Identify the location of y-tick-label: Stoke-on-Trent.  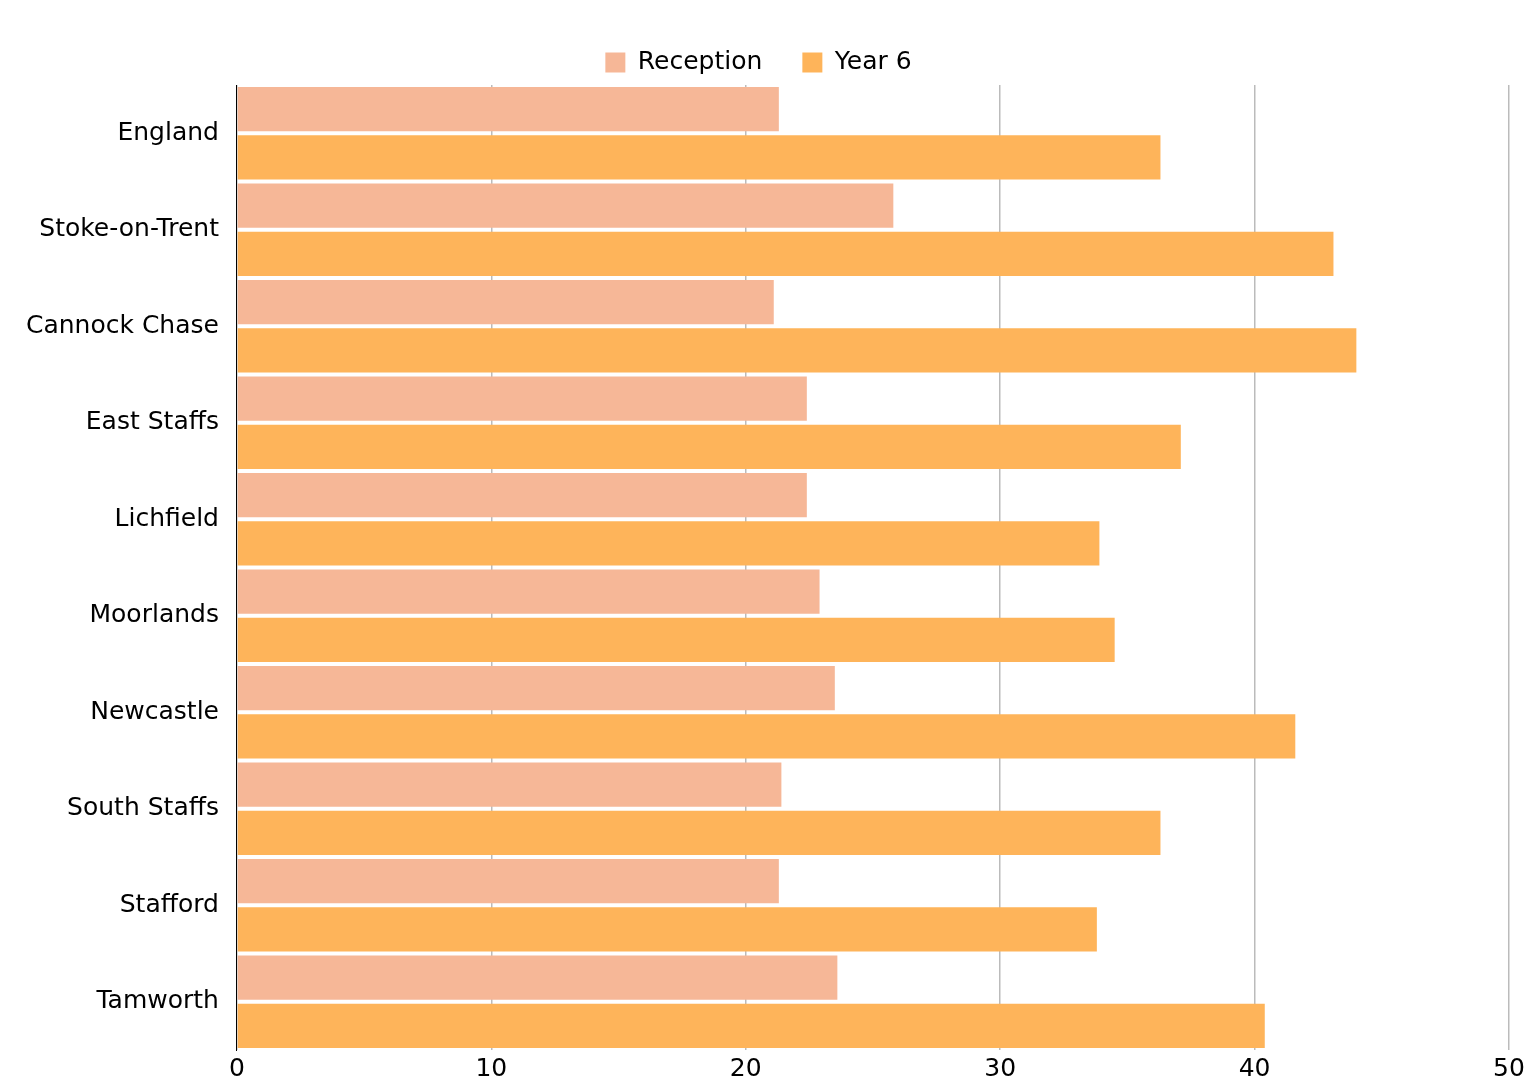
(129, 228).